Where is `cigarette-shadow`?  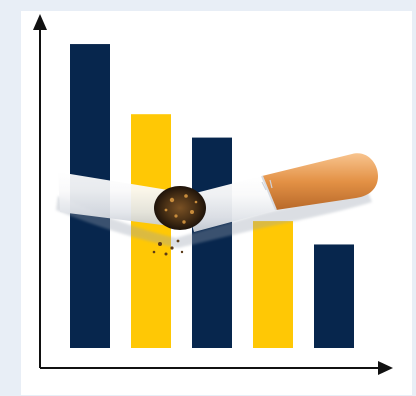
cigarette-shadow is located at coordinates (214, 220).